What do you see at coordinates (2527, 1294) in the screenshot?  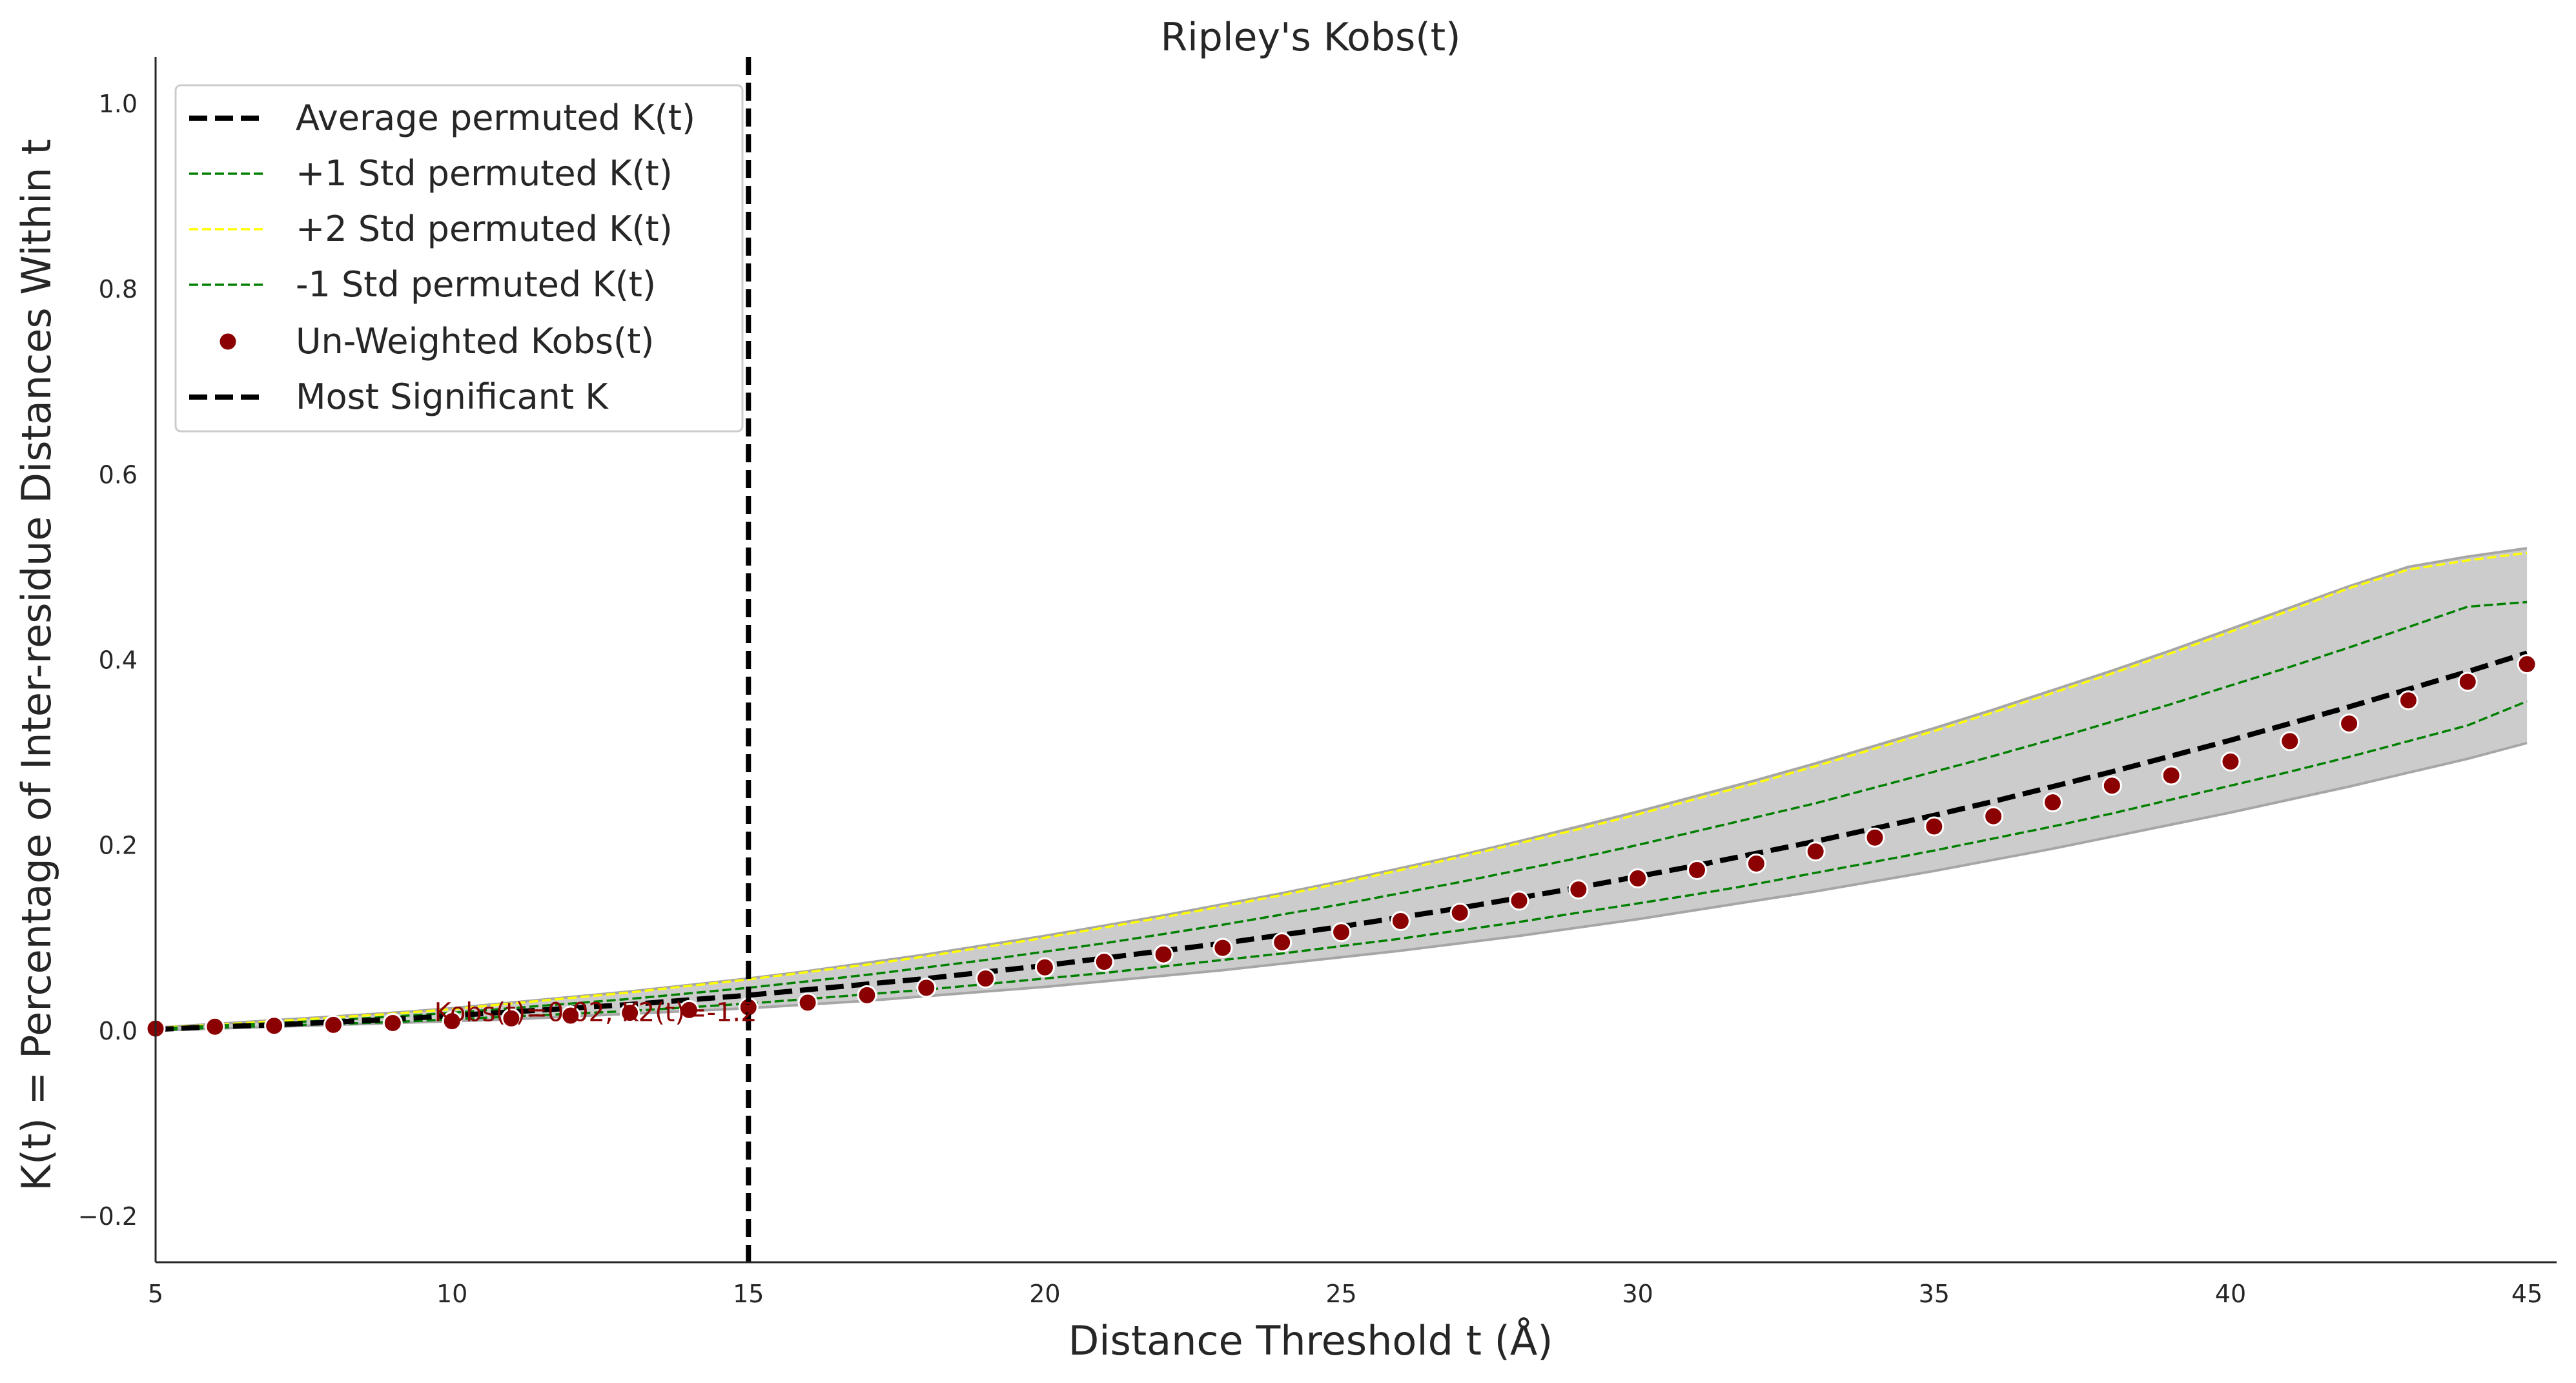 I see `x-tick-label: 45` at bounding box center [2527, 1294].